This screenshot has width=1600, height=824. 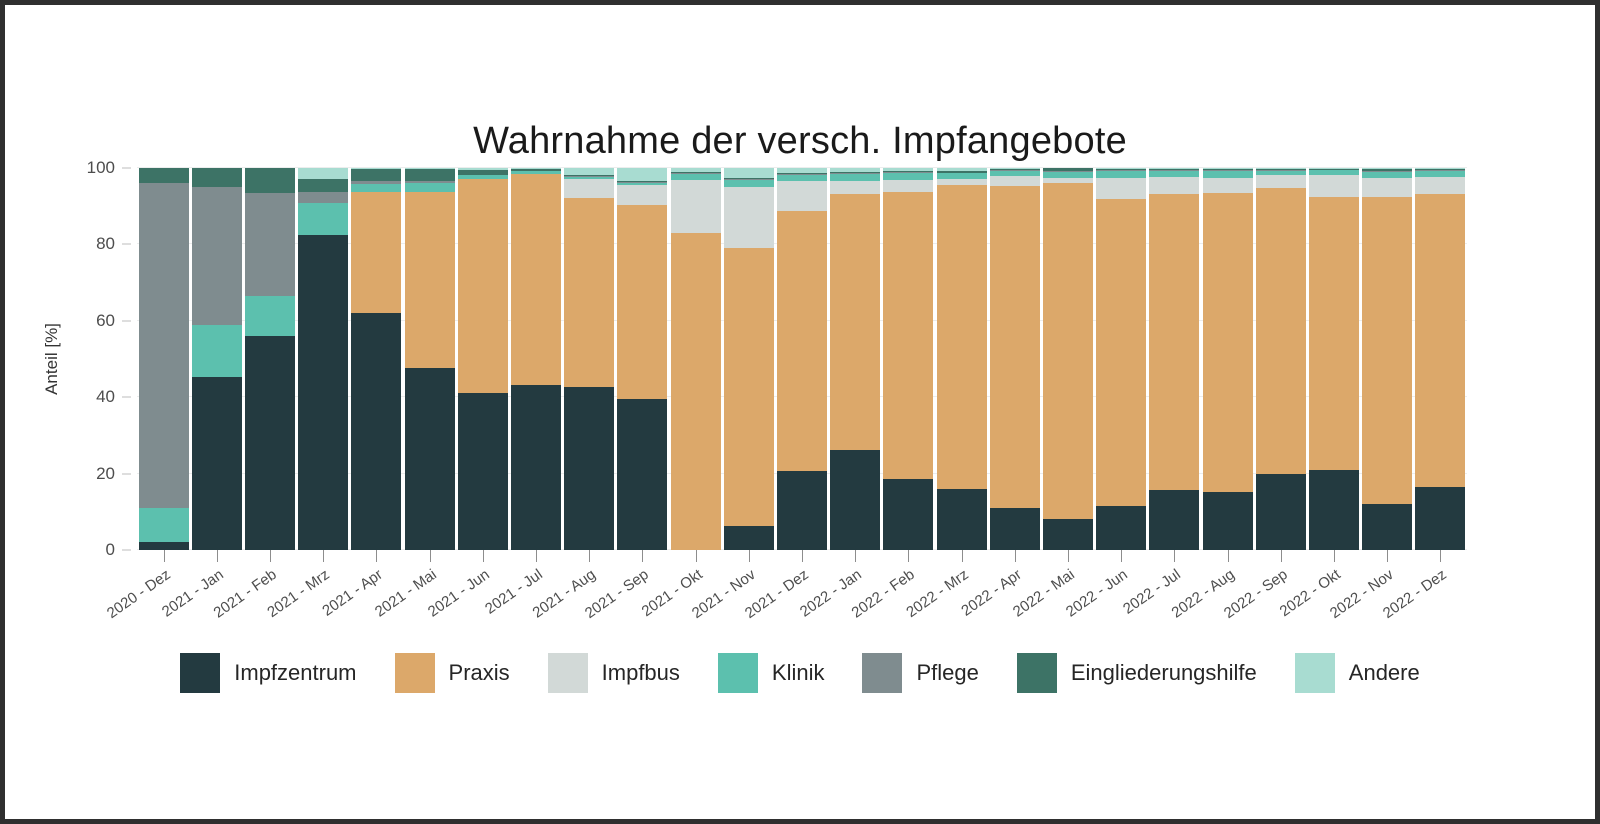 I want to click on legend-item-impfzentrum: Impfzentrum, so click(x=268, y=673).